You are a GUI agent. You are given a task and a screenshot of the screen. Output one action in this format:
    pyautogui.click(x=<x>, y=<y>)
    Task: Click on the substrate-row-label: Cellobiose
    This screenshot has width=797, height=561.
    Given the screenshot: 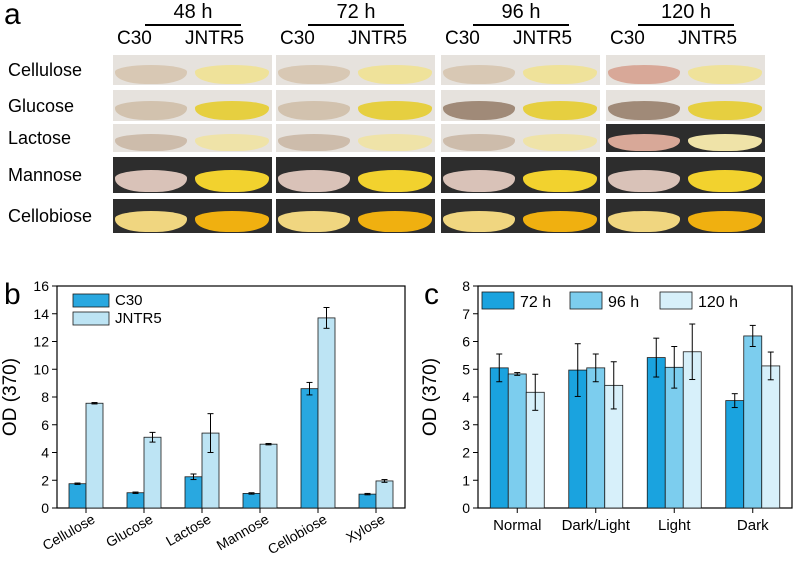 What is the action you would take?
    pyautogui.click(x=50, y=216)
    